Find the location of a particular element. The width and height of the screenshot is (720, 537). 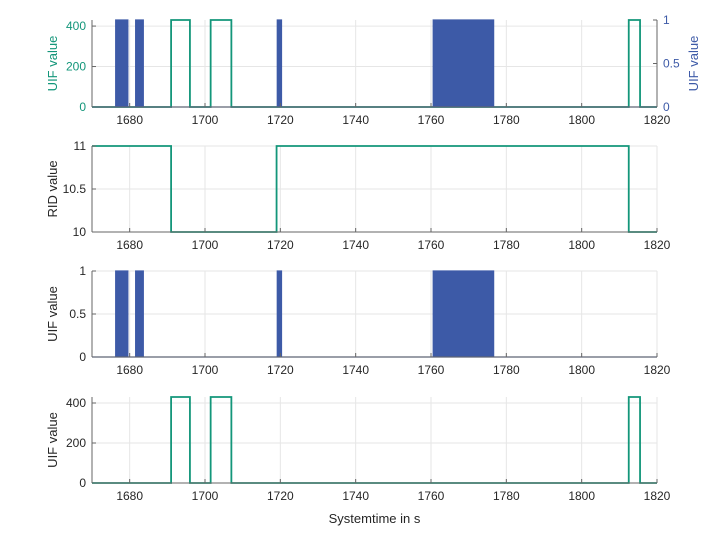

x-tick-label-2-6: 1800 is located at coordinates (581, 370).